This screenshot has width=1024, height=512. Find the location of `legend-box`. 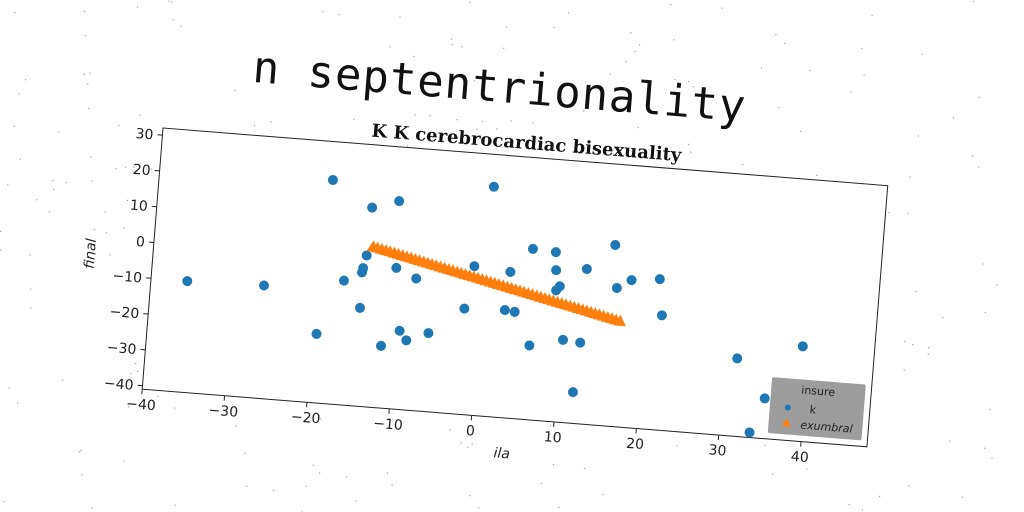

legend-box is located at coordinates (816, 409).